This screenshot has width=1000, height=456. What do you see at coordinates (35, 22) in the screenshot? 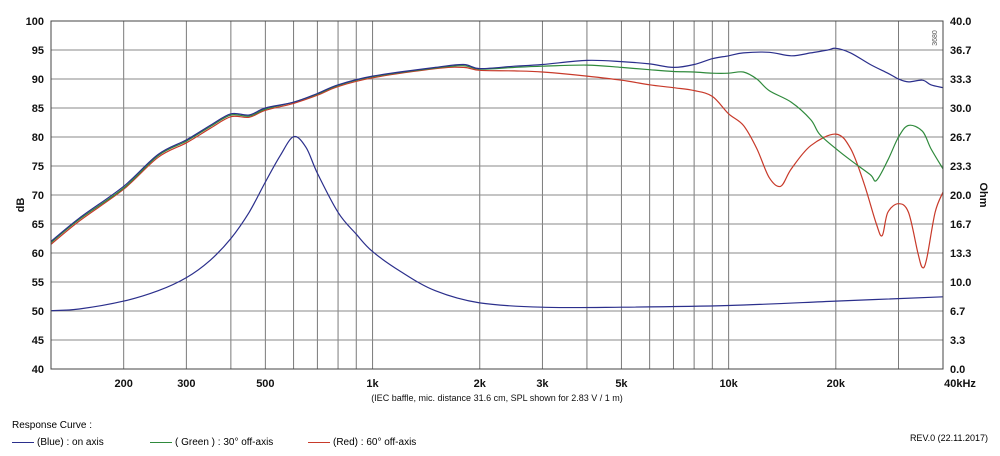
I see `y-left-tick-100: 100` at bounding box center [35, 22].